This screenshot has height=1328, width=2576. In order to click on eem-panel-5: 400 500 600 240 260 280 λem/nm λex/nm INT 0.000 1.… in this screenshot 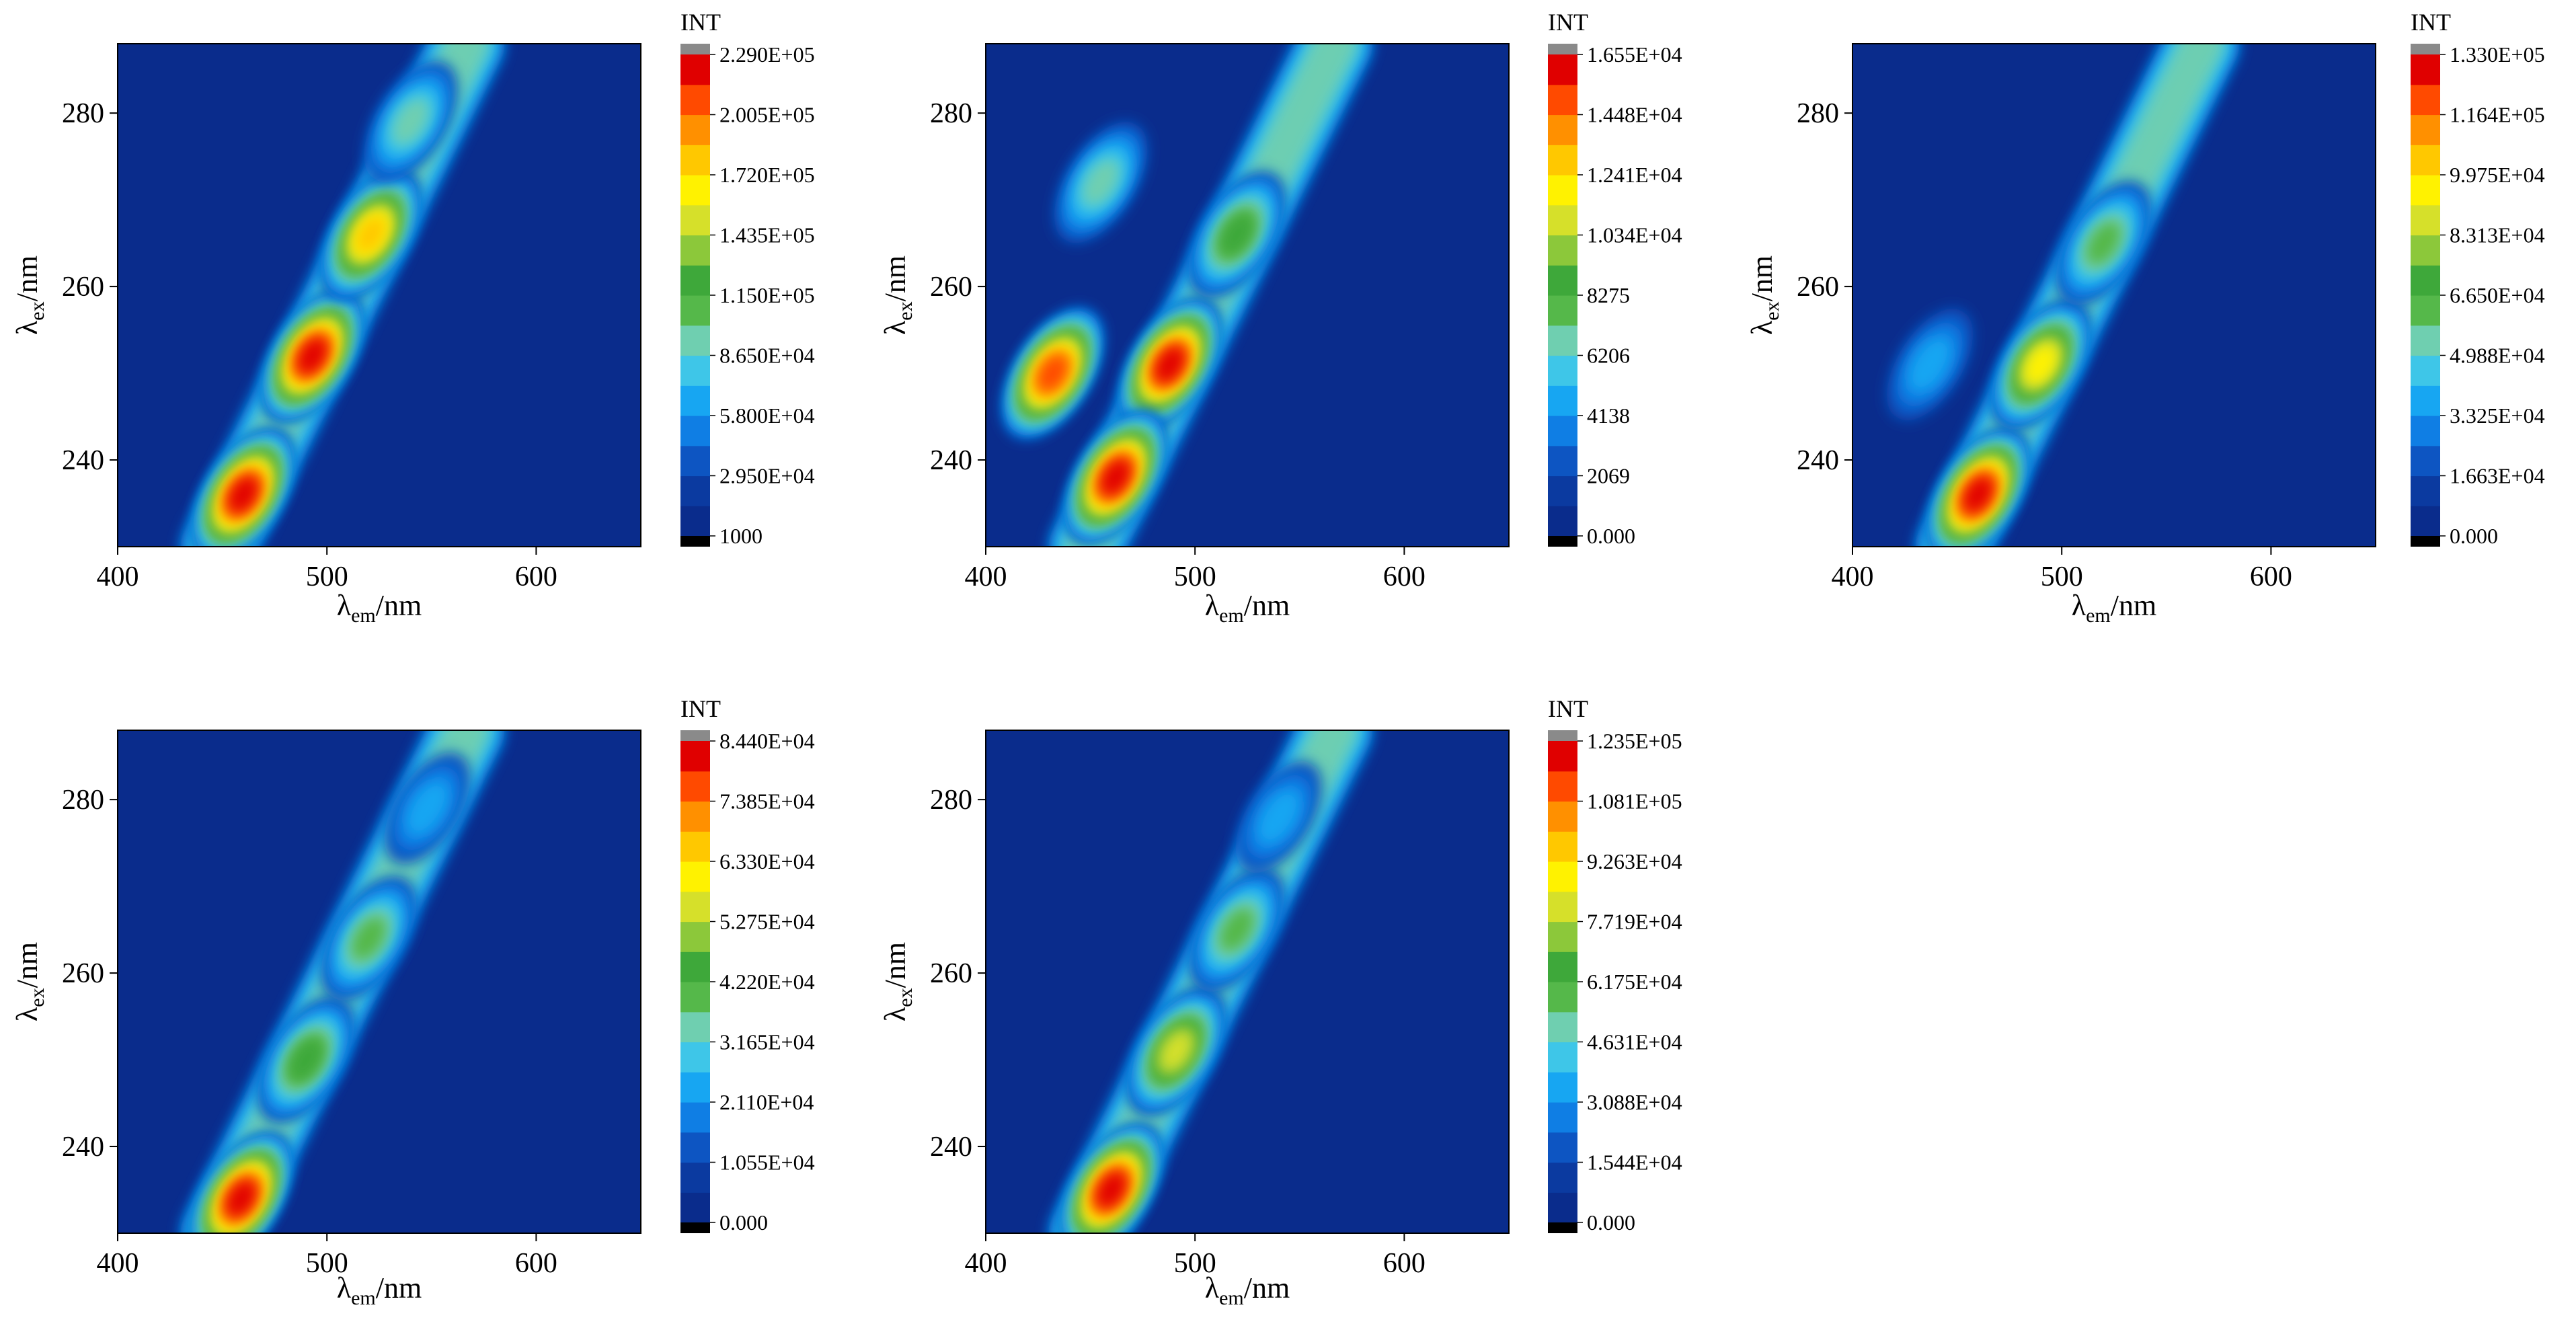, I will do `click(1281, 1002)`.